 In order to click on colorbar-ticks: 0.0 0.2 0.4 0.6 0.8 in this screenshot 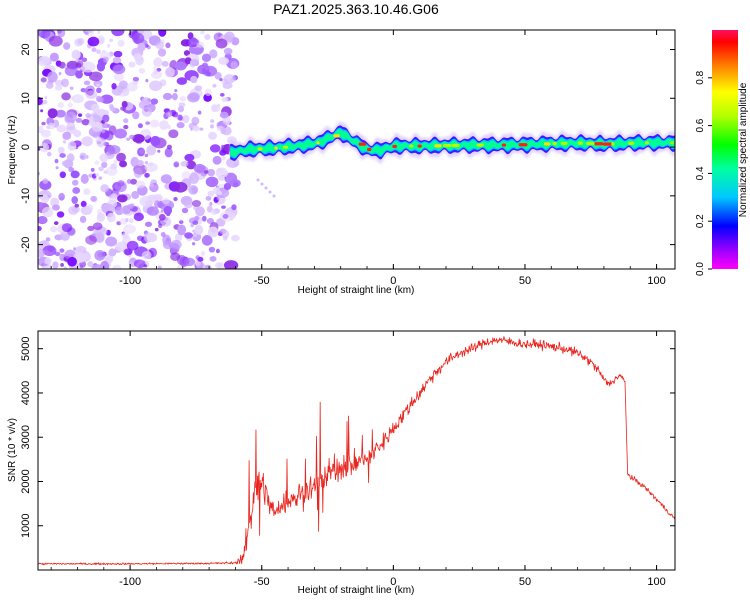, I will do `click(703, 173)`.